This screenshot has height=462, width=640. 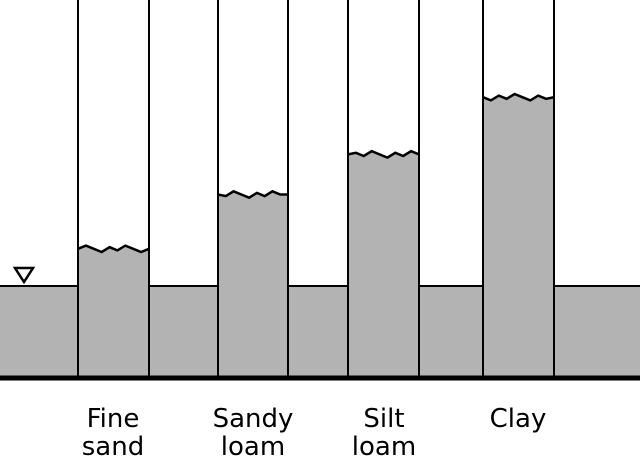 What do you see at coordinates (113, 433) in the screenshot?
I see `label-fine-sand: Fine sand` at bounding box center [113, 433].